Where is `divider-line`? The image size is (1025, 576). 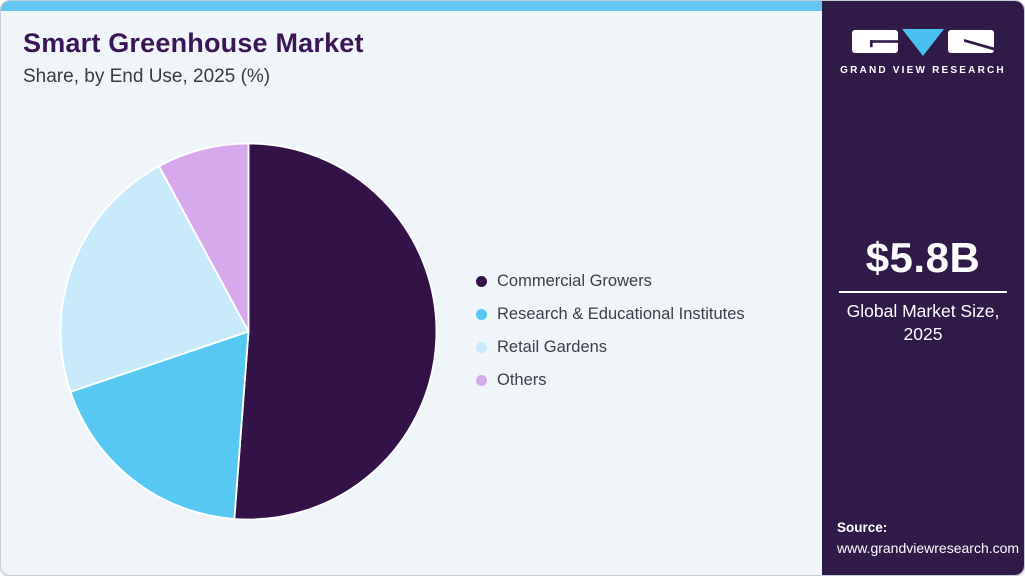 divider-line is located at coordinates (923, 292).